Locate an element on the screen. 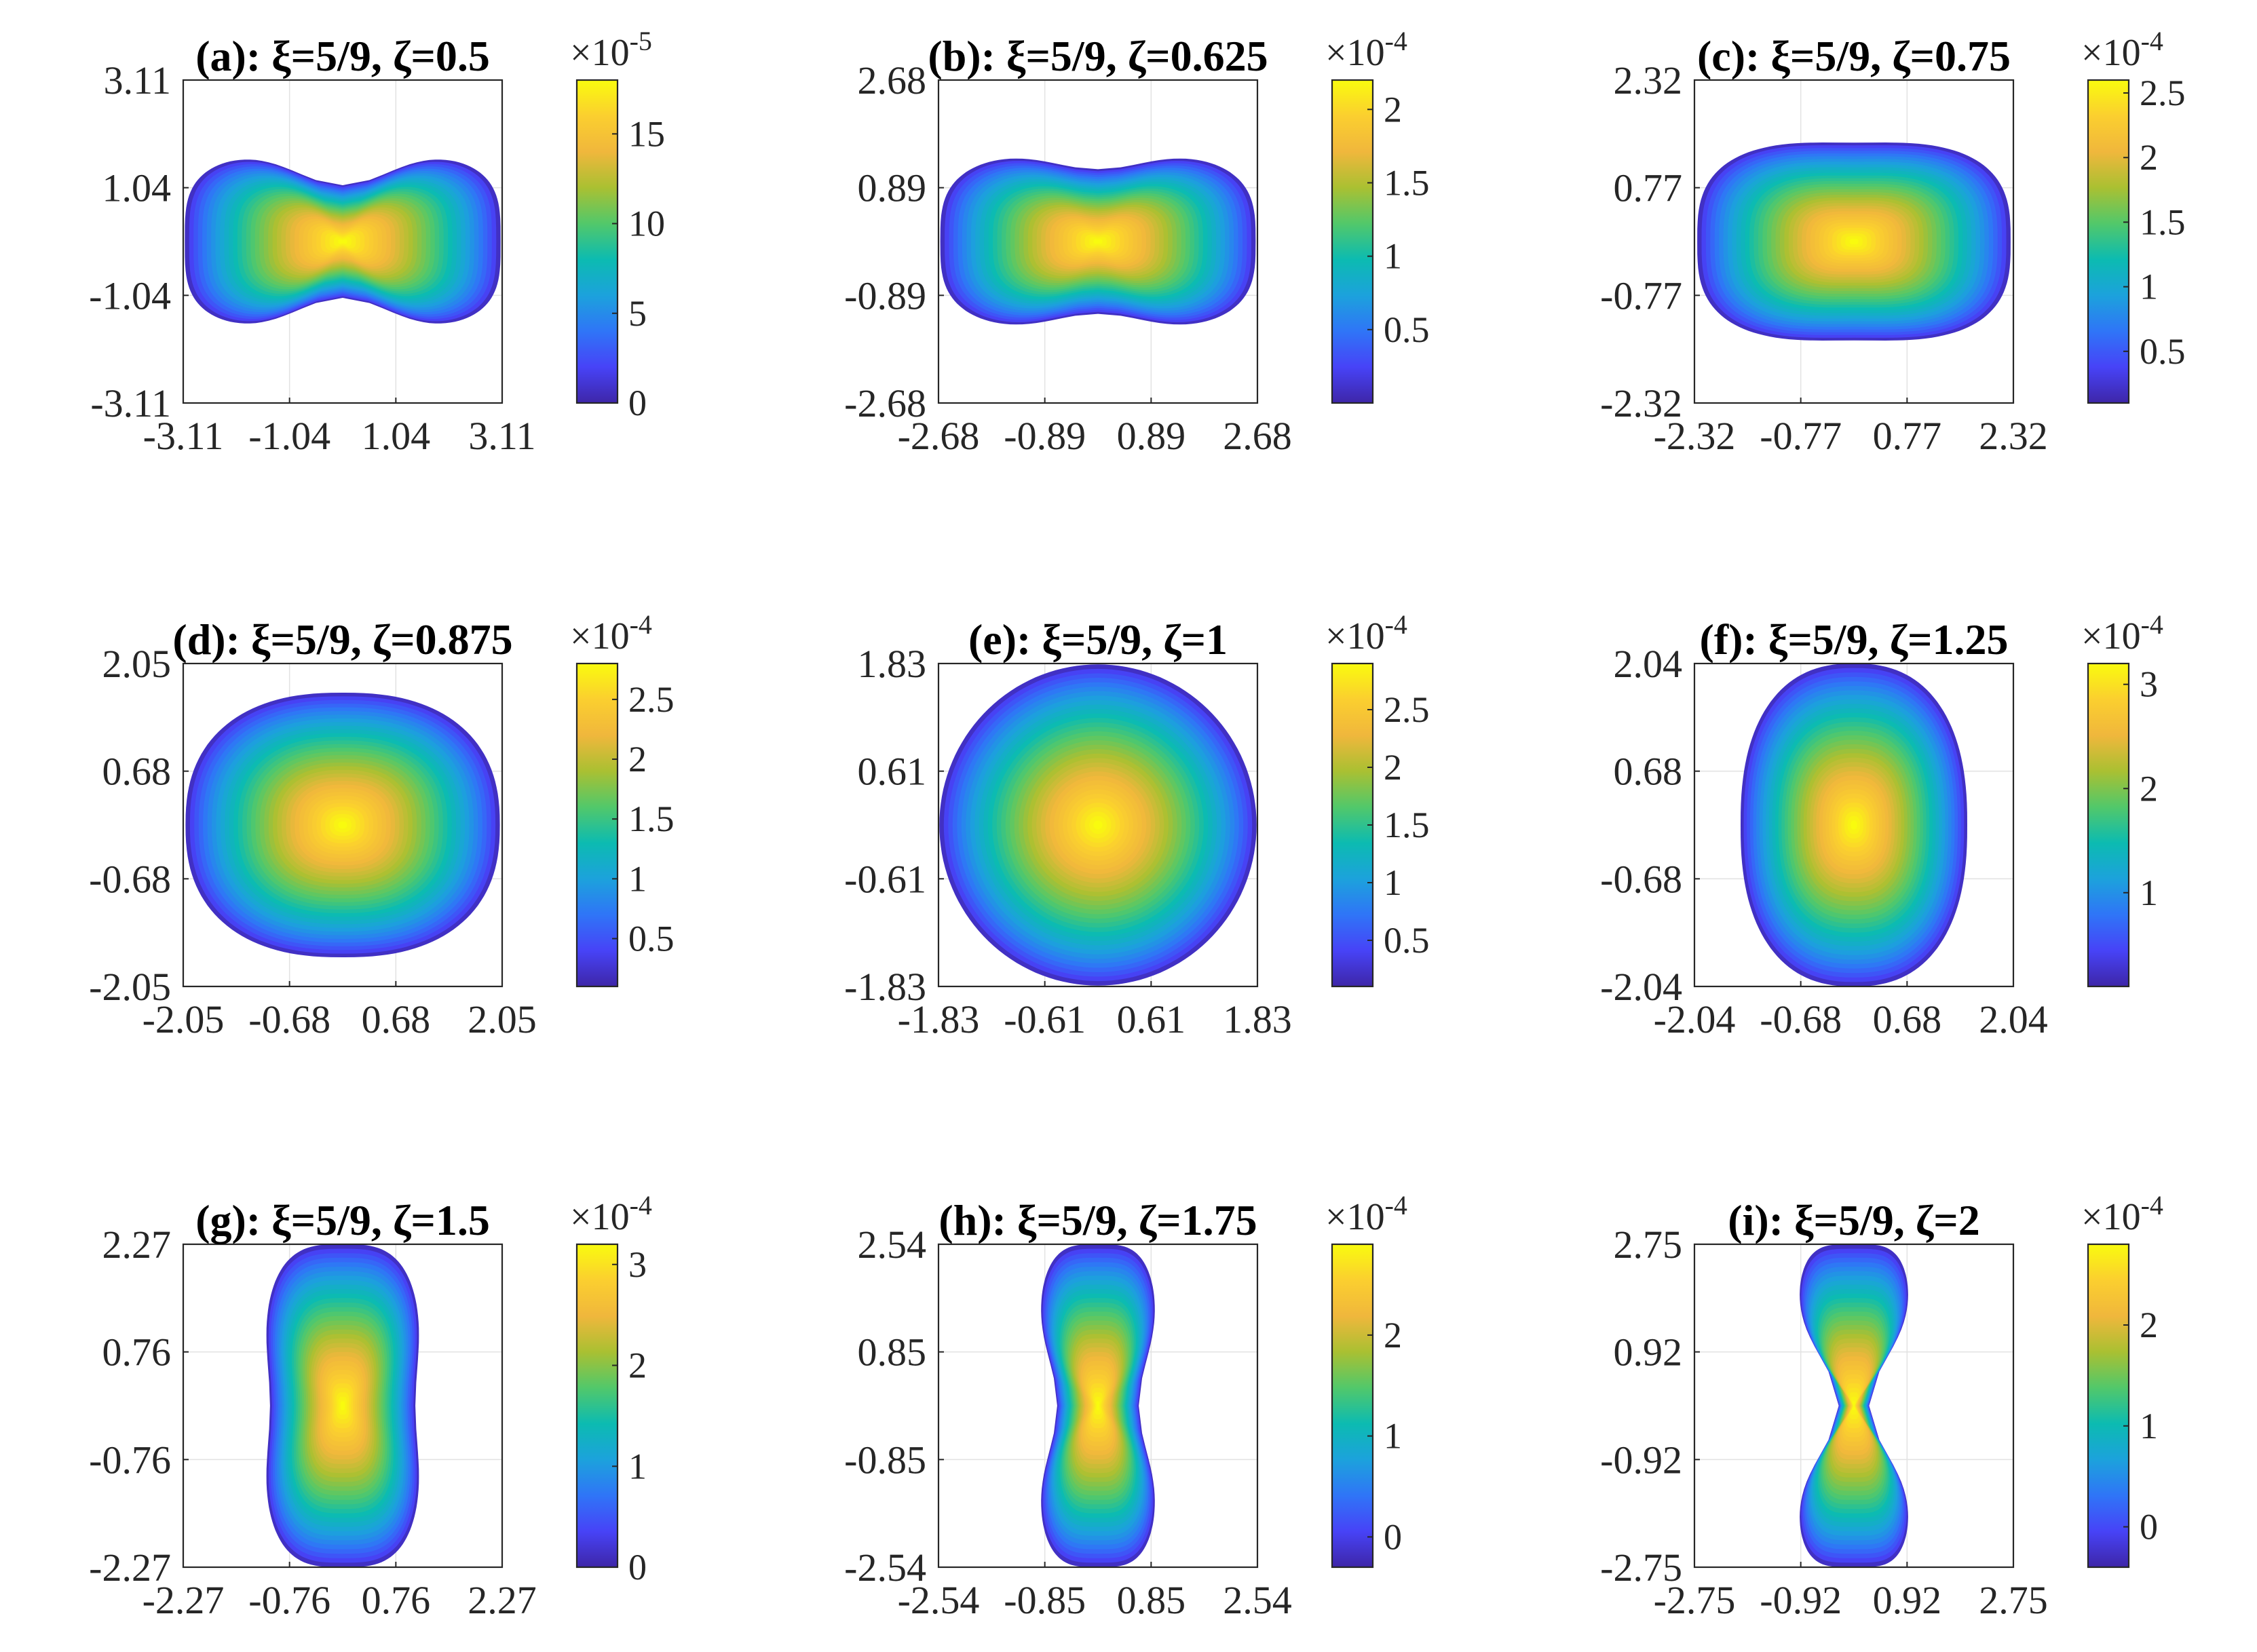 Image resolution: width=2257 pixels, height=1652 pixels. x-tick-label: -2.05 is located at coordinates (184, 1019).